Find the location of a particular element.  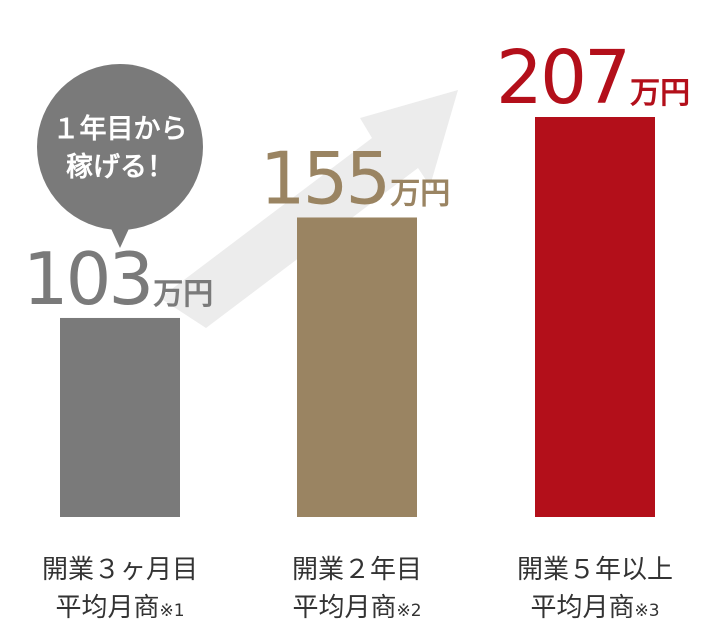

category-note-3: ※3 is located at coordinates (646, 611).